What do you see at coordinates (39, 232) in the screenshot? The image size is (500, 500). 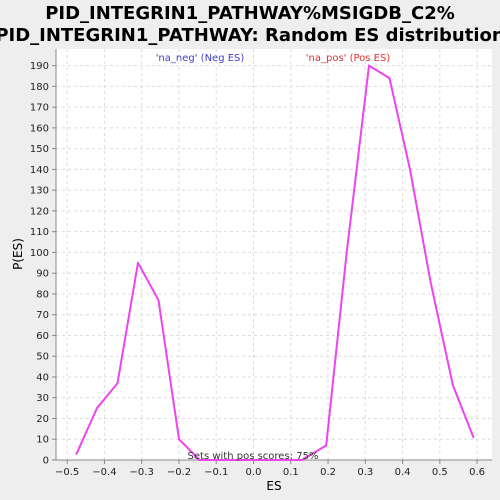 I see `y-tick-label: 110` at bounding box center [39, 232].